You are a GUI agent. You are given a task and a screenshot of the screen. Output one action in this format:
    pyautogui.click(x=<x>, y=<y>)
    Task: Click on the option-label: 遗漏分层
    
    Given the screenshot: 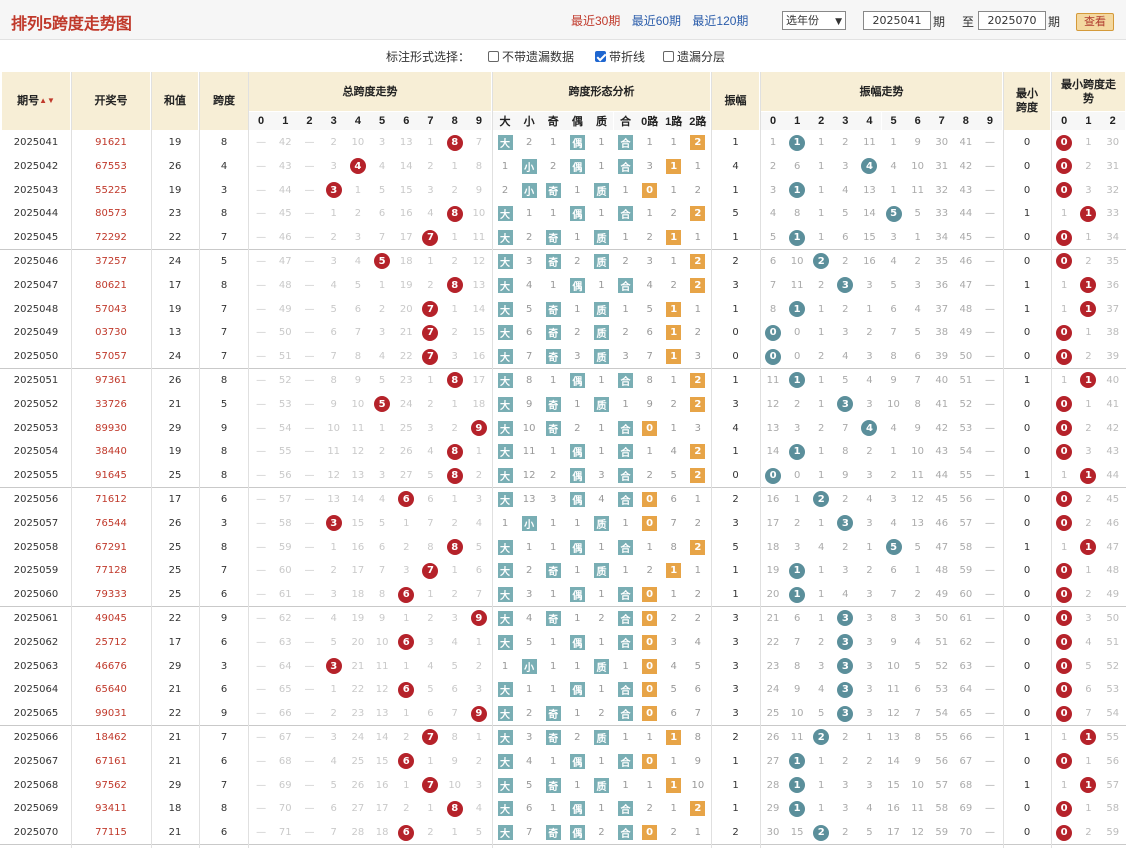 What is the action you would take?
    pyautogui.click(x=701, y=57)
    